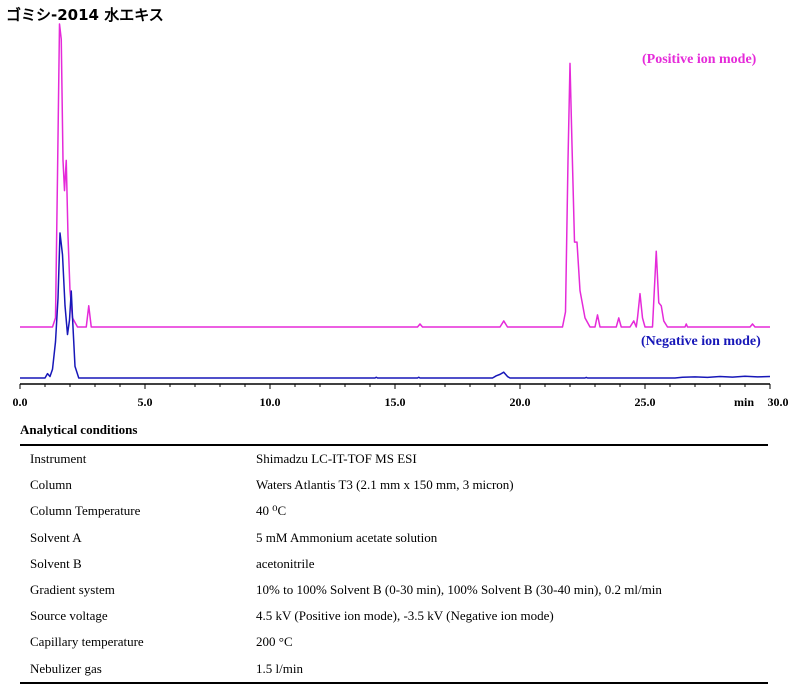 The width and height of the screenshot is (798, 687). I want to click on condition-key: Column, so click(51, 485).